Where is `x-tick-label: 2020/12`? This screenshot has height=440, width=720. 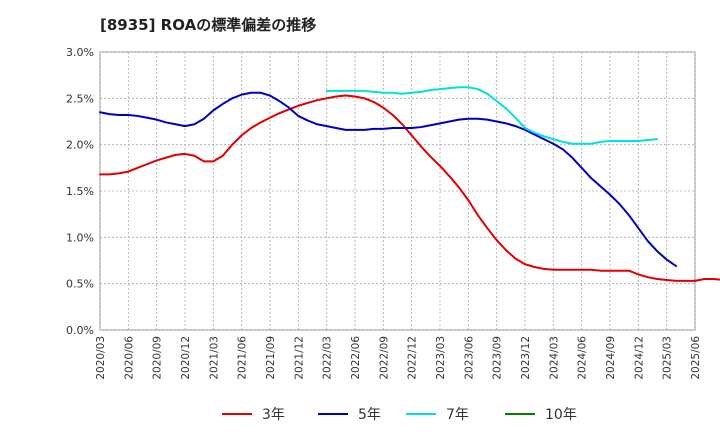
x-tick-label: 2020/12 is located at coordinates (186, 358).